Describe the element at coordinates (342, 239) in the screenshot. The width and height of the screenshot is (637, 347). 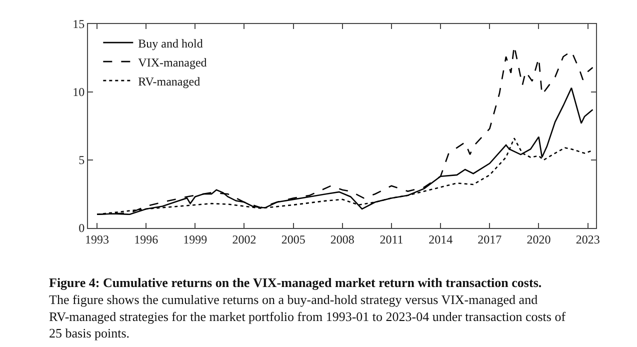
I see `x-tick-label: 2008` at that location.